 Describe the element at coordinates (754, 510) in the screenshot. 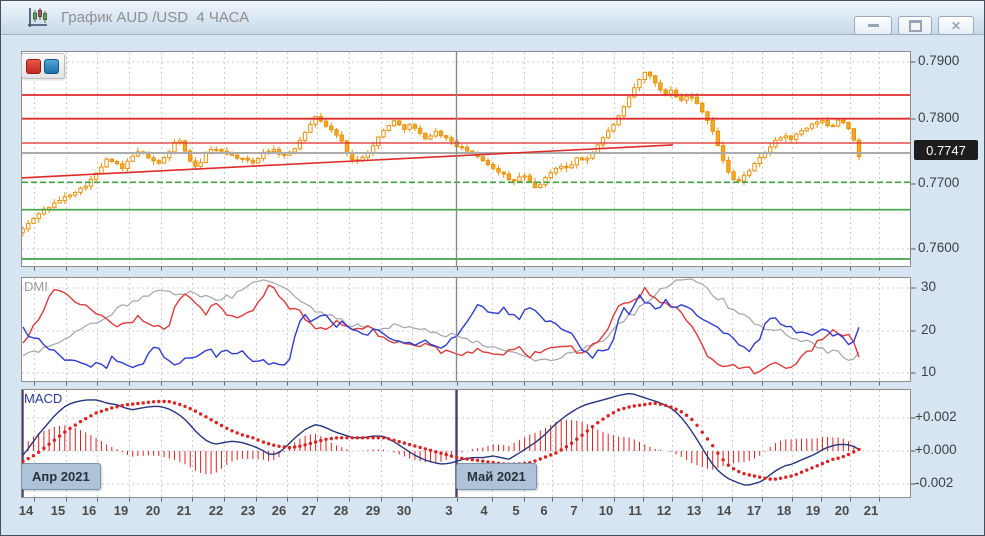

I see `x-axis-day-label: 17` at that location.